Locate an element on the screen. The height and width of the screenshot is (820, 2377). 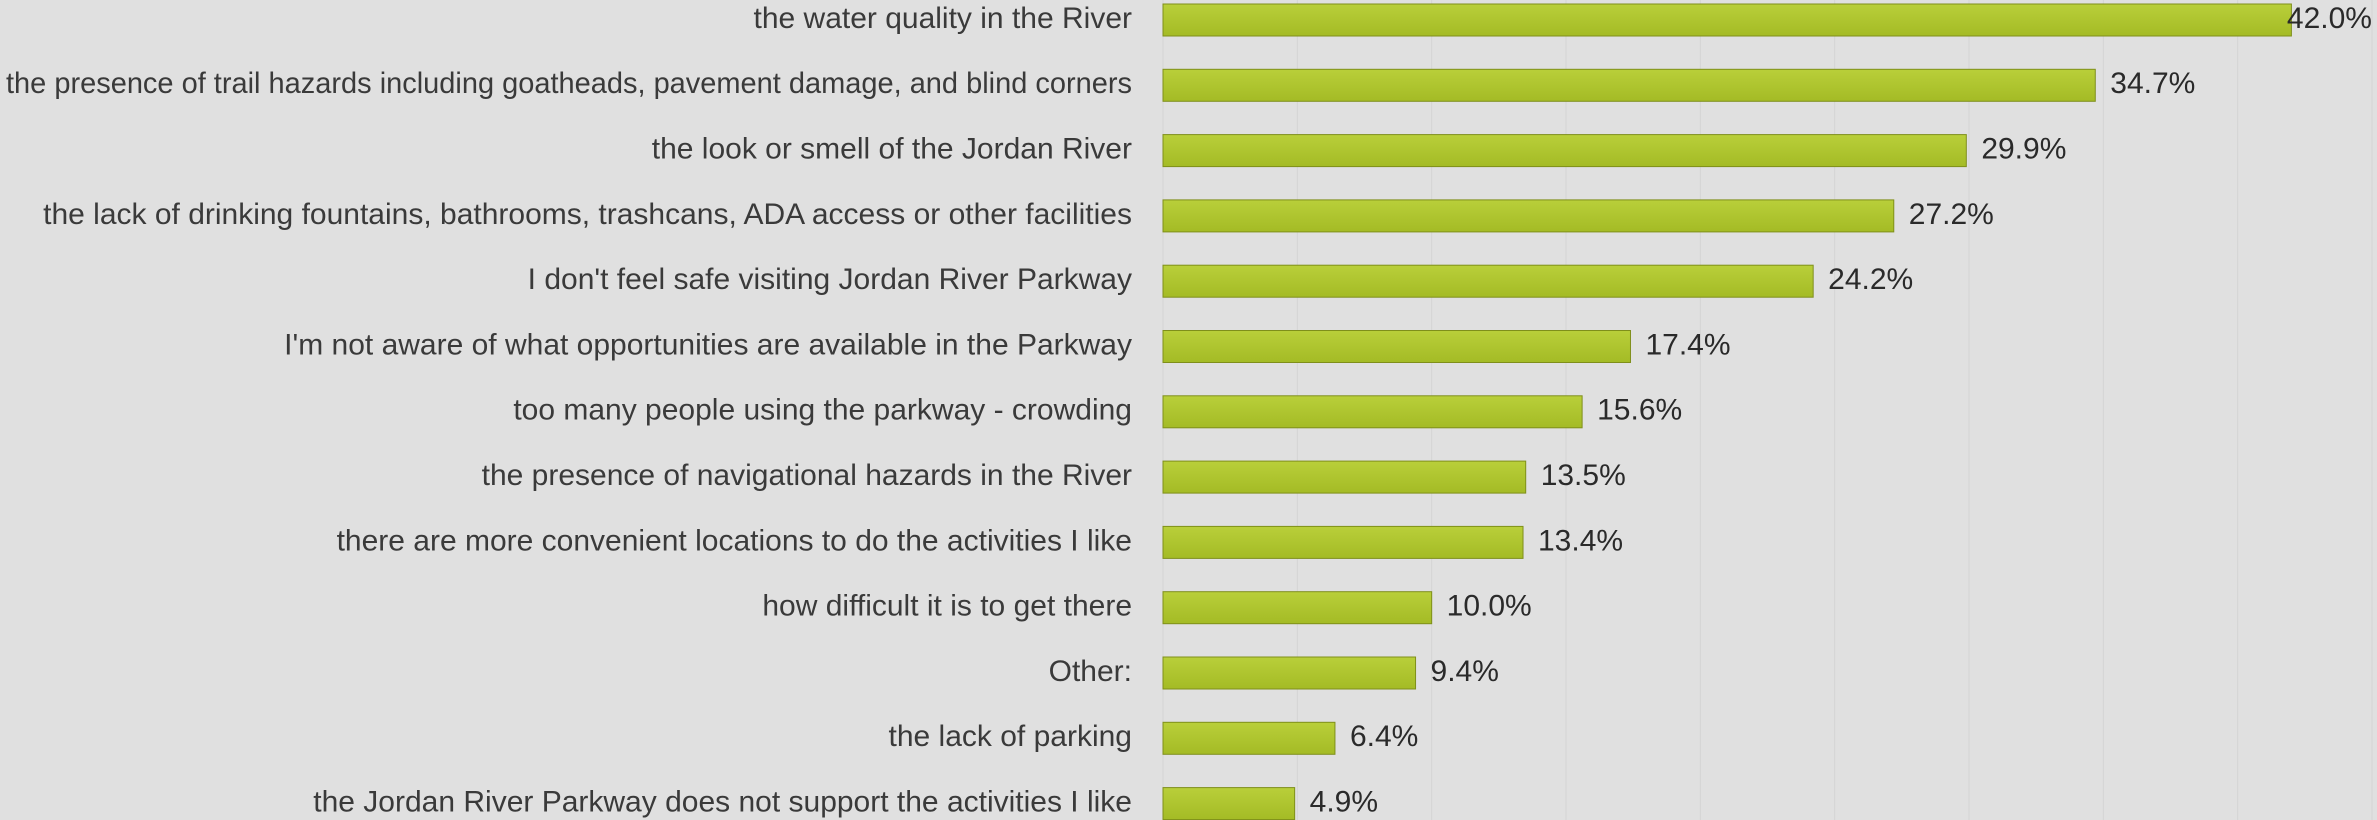
category-label: the look or smell of the Jordan River is located at coordinates (892, 149).